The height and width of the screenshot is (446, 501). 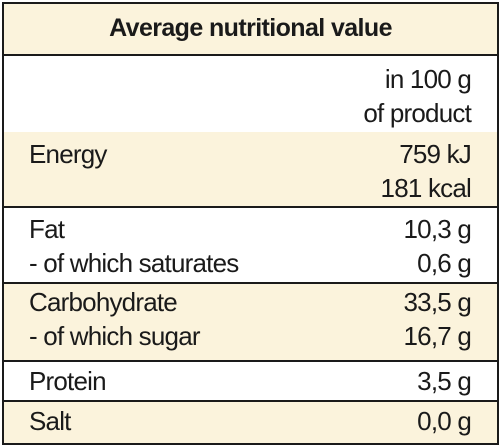 What do you see at coordinates (437, 302) in the screenshot?
I see `value-main: 33,5 g` at bounding box center [437, 302].